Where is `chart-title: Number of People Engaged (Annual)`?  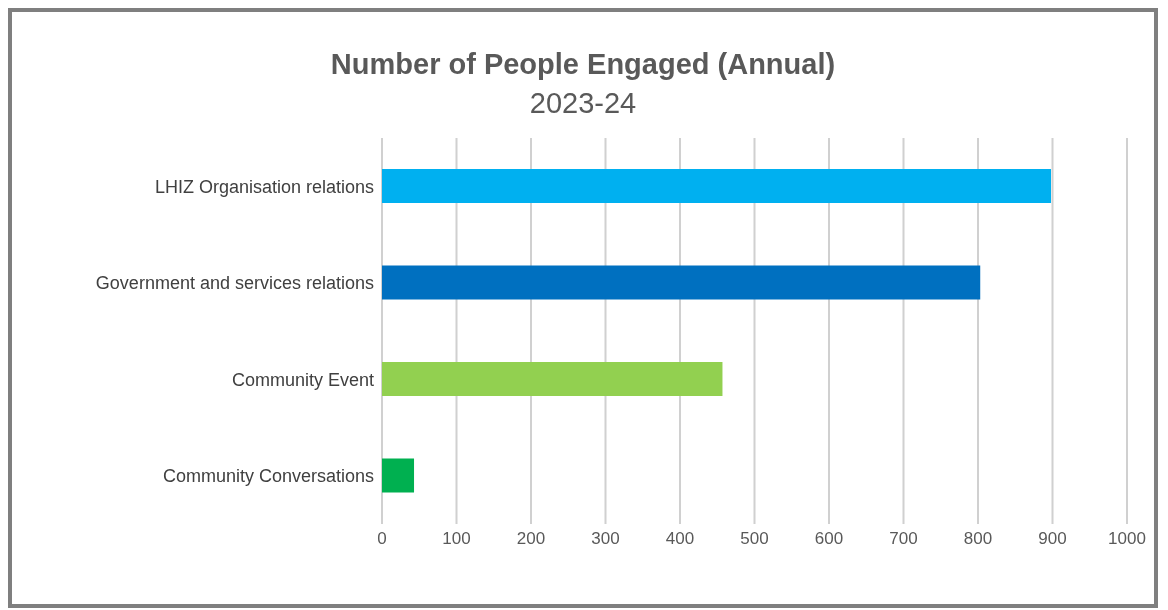
chart-title: Number of People Engaged (Annual) is located at coordinates (583, 64).